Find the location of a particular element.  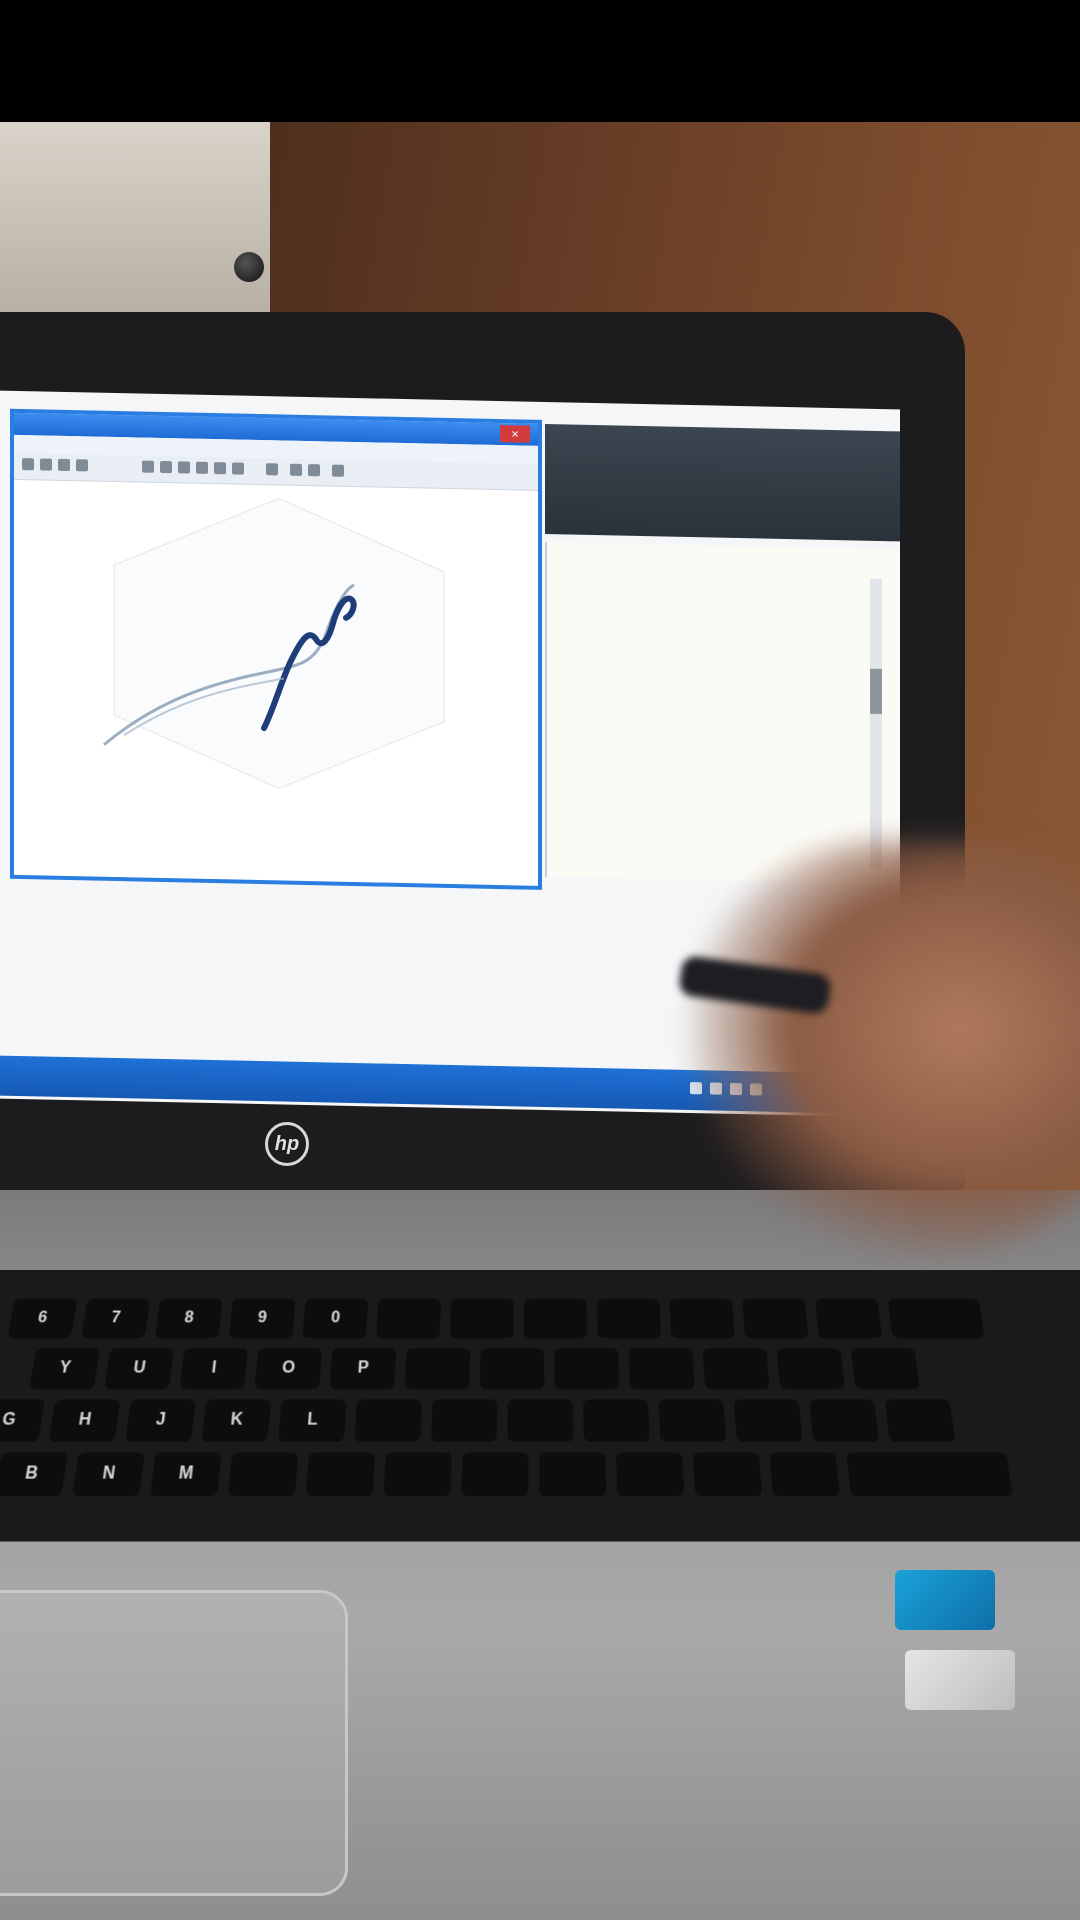

key: N is located at coordinates (108, 1474).